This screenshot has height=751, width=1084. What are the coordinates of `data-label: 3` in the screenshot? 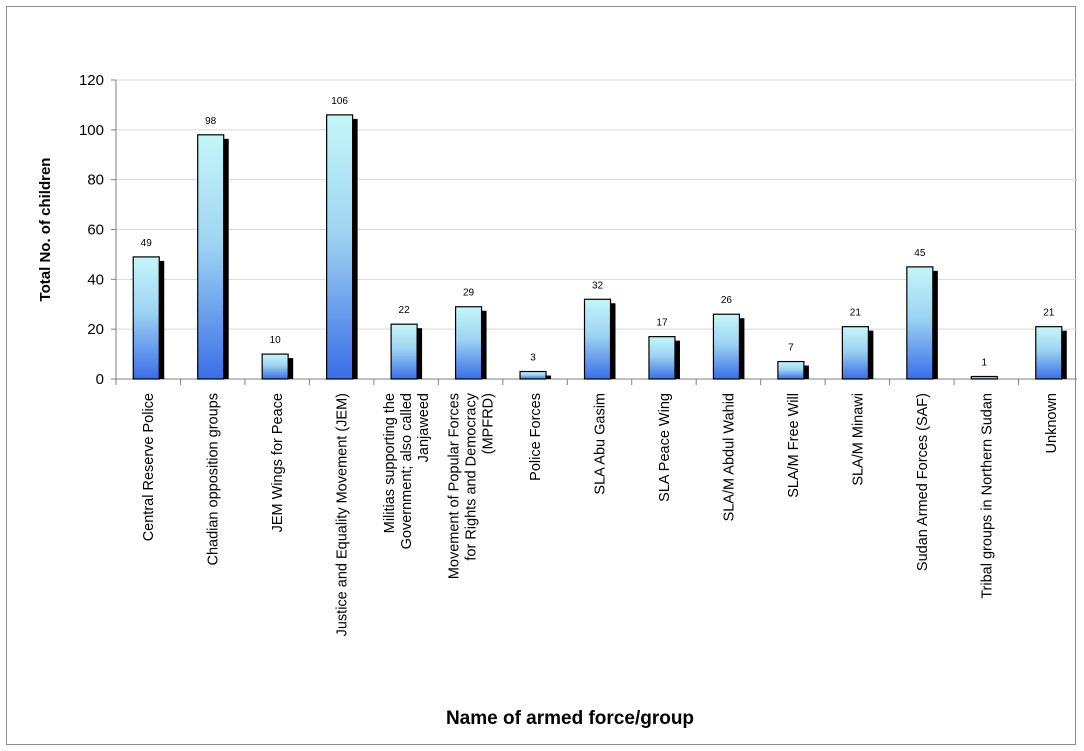 It's located at (533, 358).